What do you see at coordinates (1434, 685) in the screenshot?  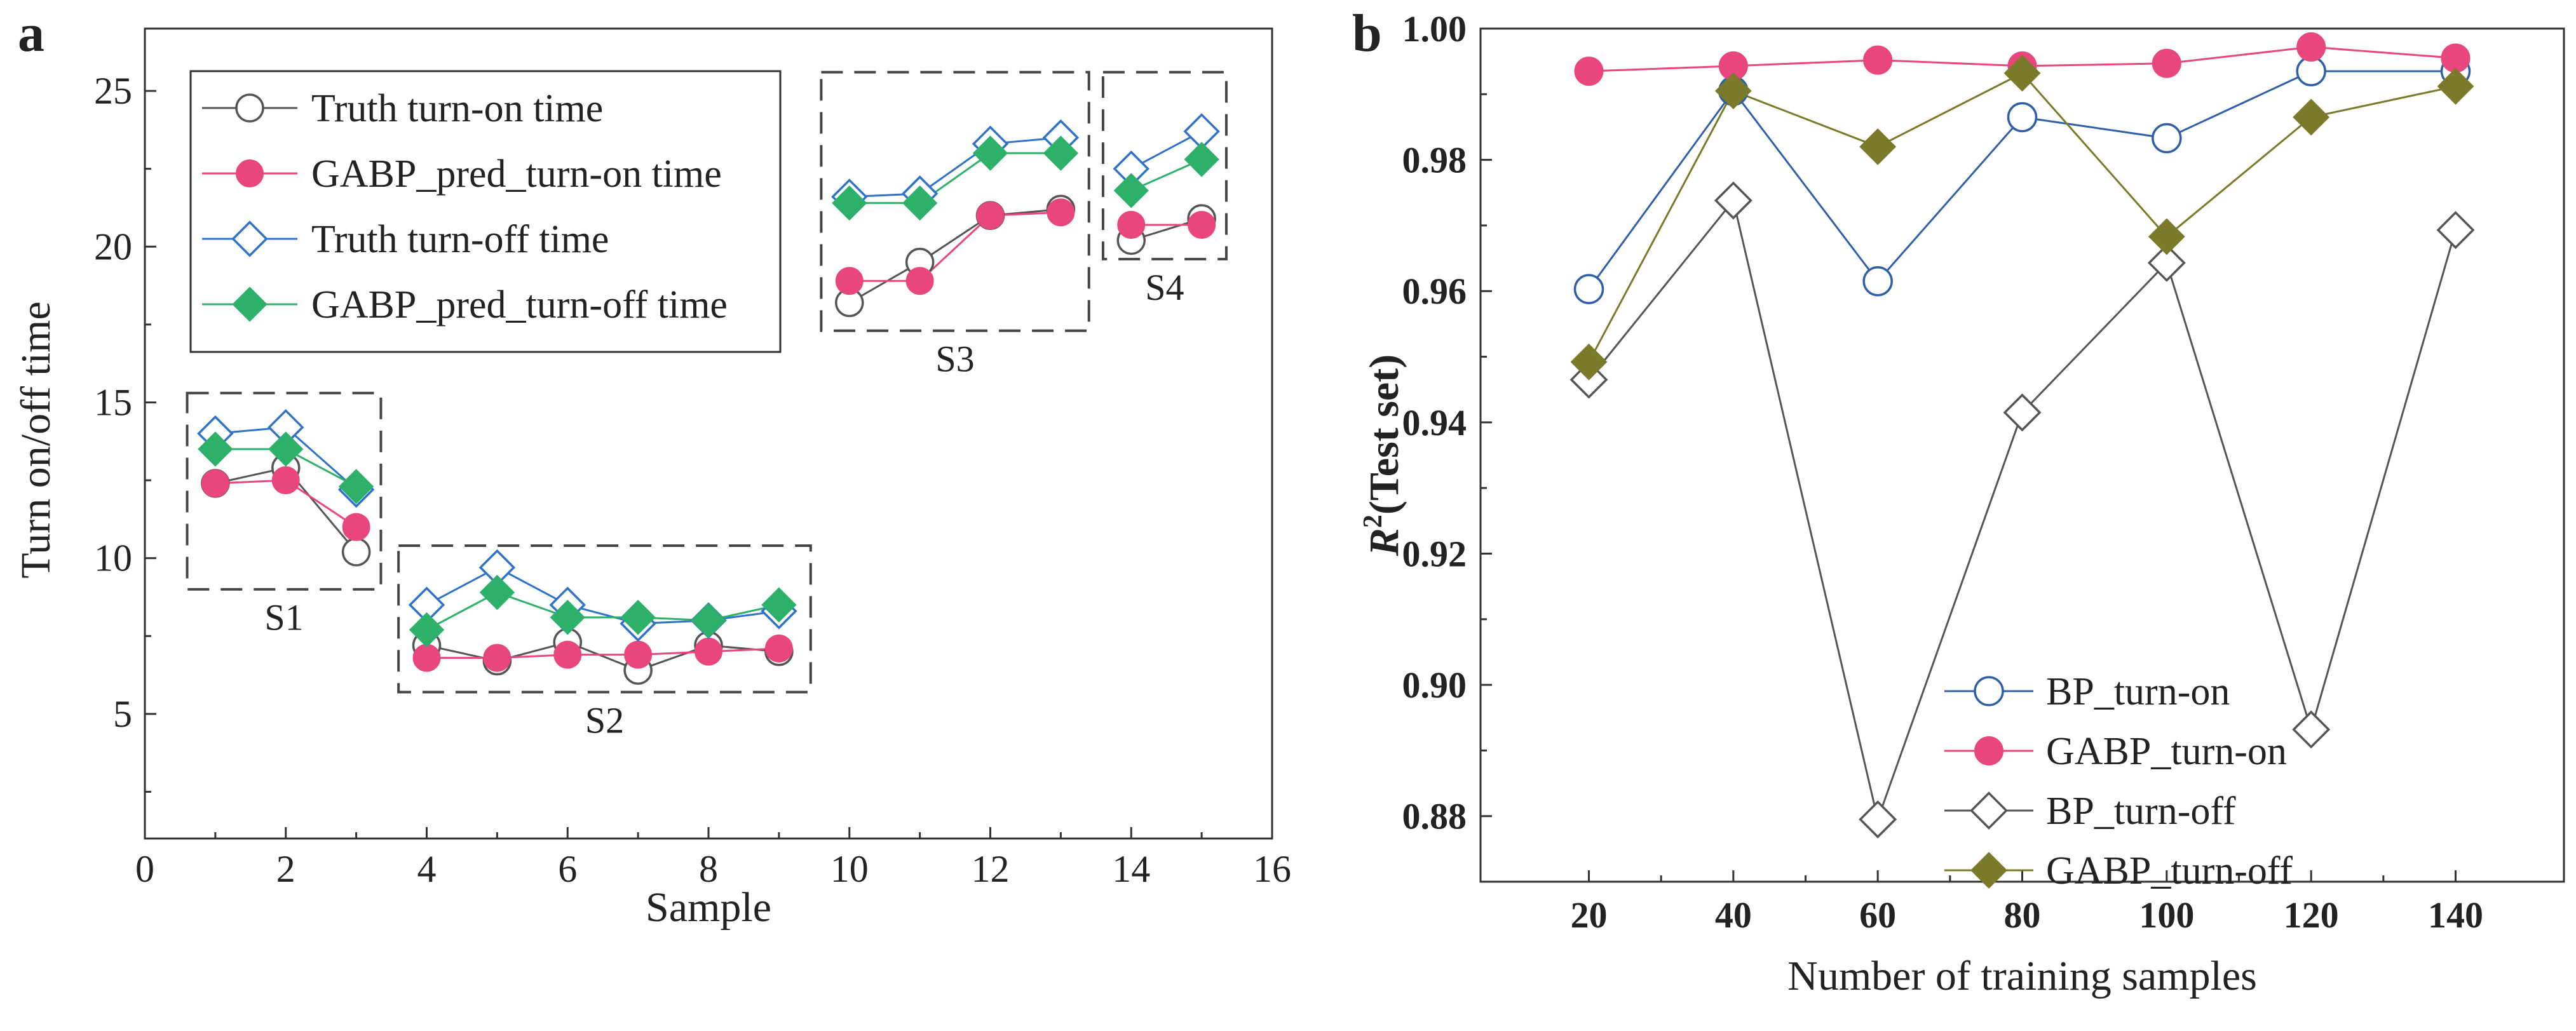 I see `panel-b-y-tick-label-0-90: 0.90` at bounding box center [1434, 685].